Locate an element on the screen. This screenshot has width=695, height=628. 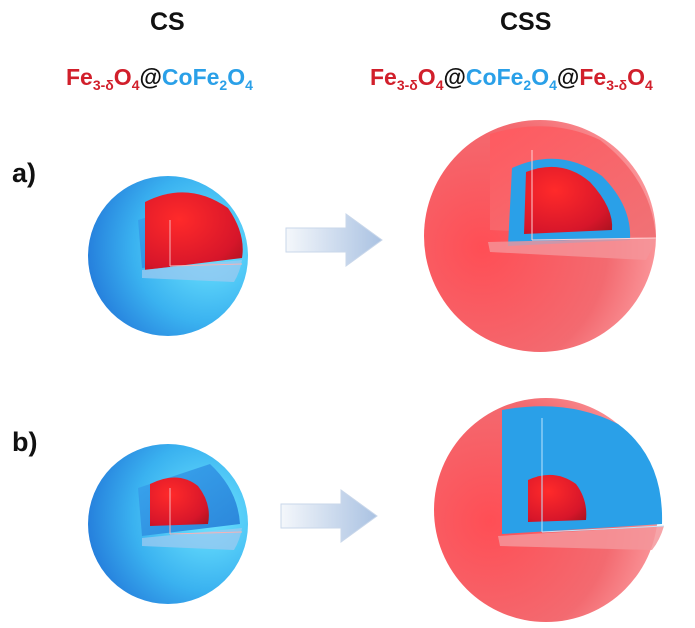
particle-css-b is located at coordinates (549, 510).